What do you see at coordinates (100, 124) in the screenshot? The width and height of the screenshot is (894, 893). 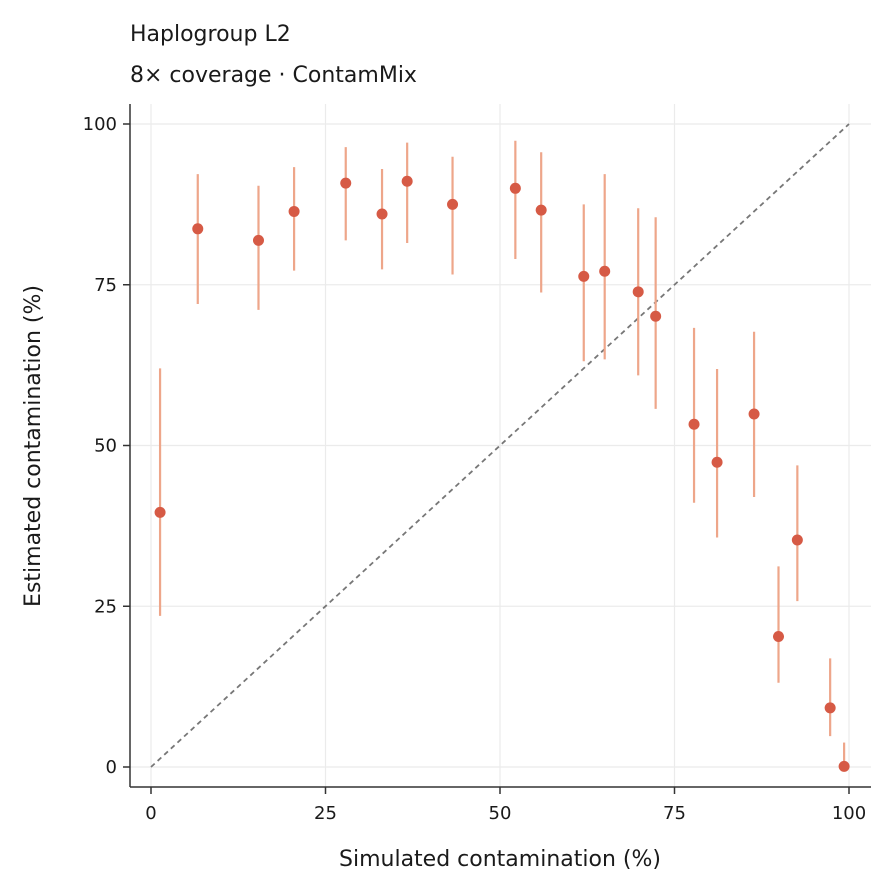 I see `y-tick-label: 100` at bounding box center [100, 124].